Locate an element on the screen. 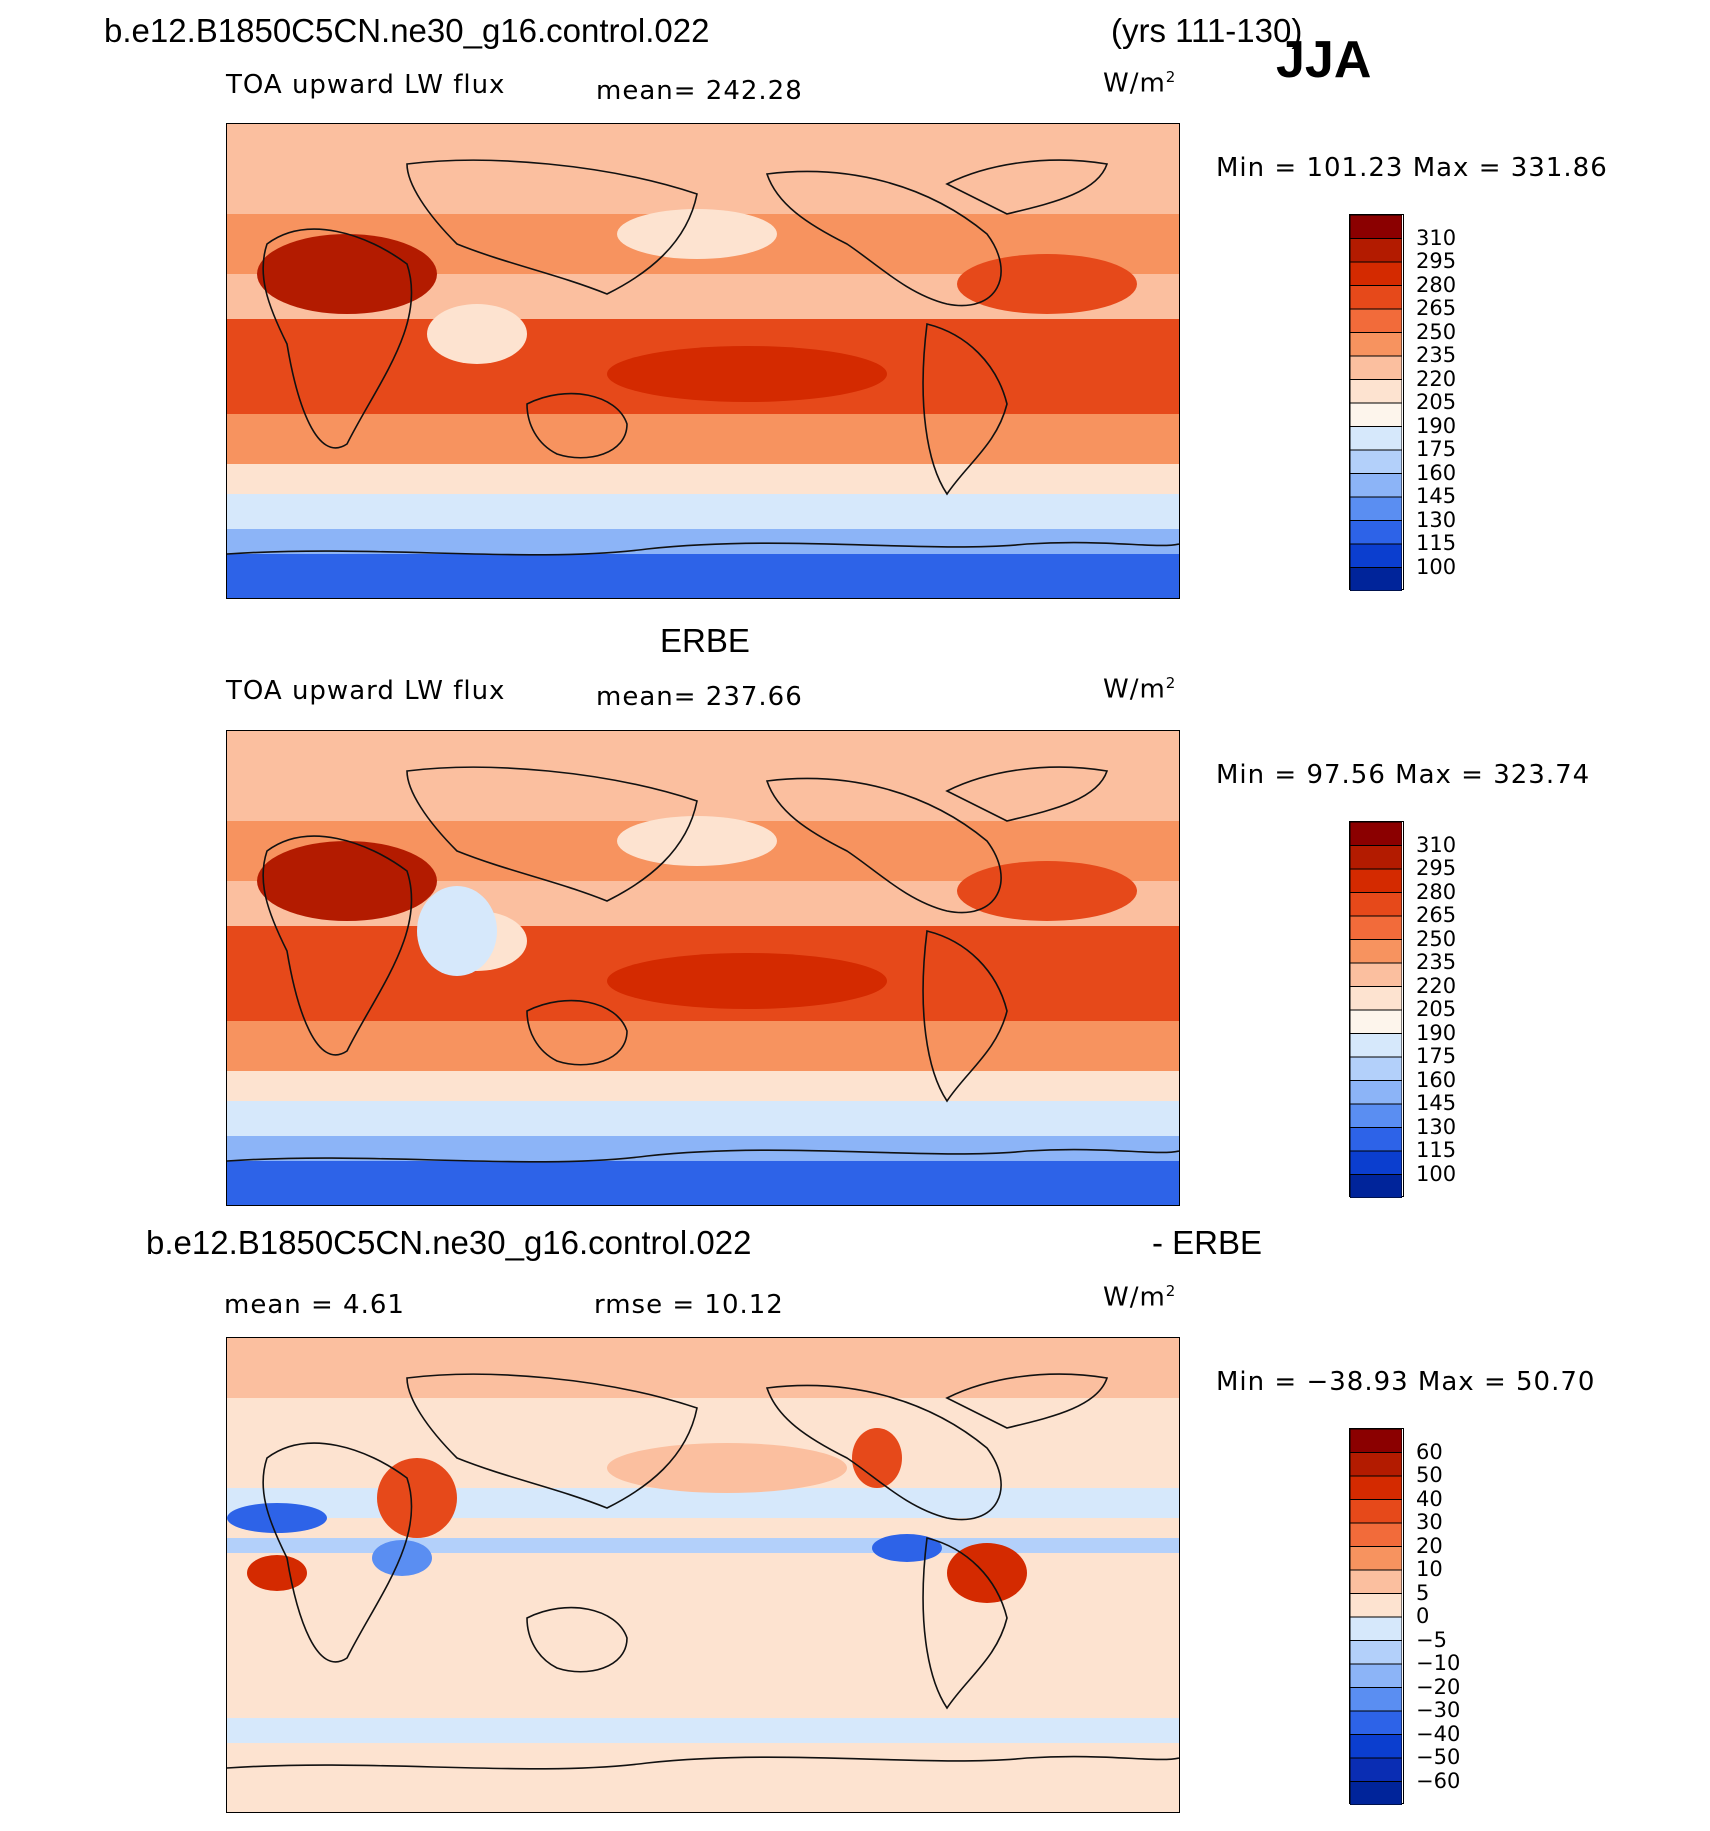 The image size is (1710, 1831). colorbar-tick-label: 20 is located at coordinates (1429, 1545).